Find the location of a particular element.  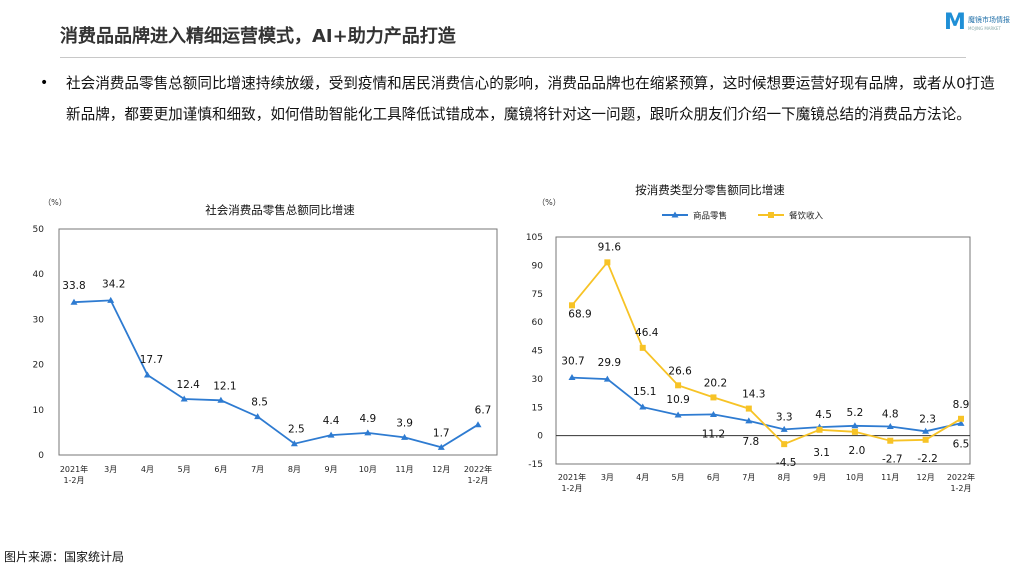

chart-title: 按消费类型分零售额同比增速 is located at coordinates (710, 190).